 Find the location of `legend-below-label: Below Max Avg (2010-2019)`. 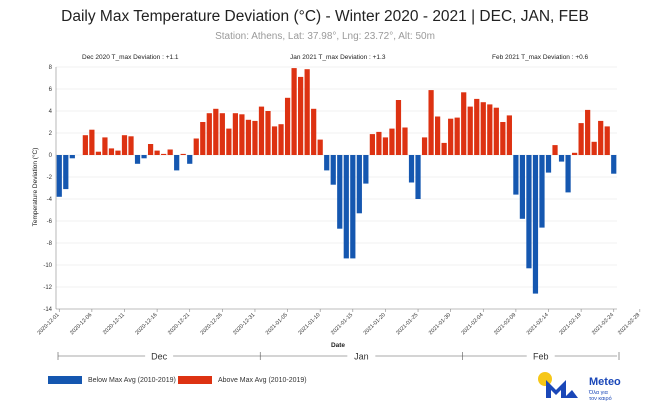

legend-below-label: Below Max Avg (2010-2019) is located at coordinates (132, 380).